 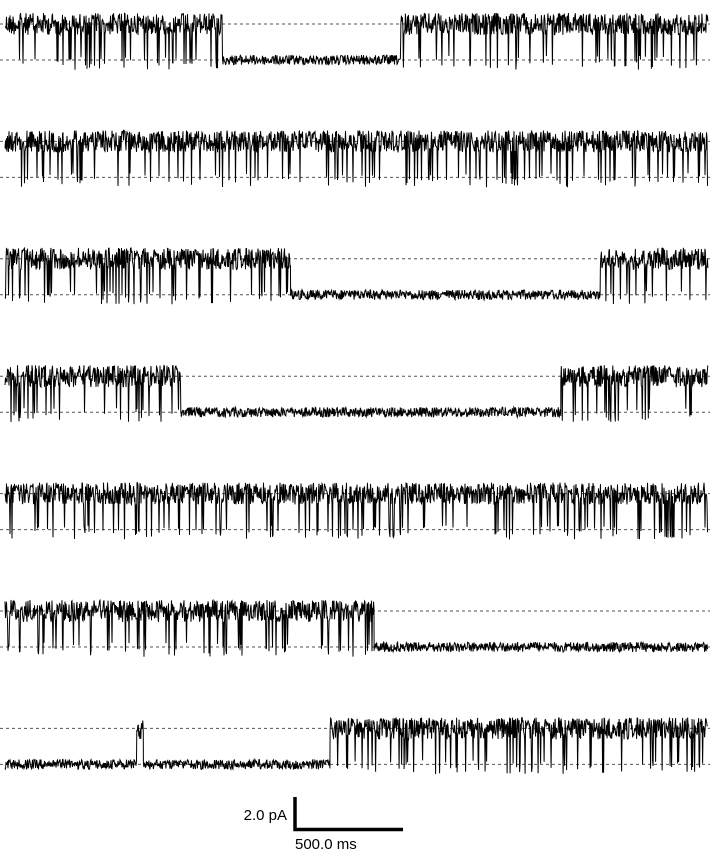 I want to click on scale-bar: 2.0 pA 500.0 ms, so click(x=323, y=825).